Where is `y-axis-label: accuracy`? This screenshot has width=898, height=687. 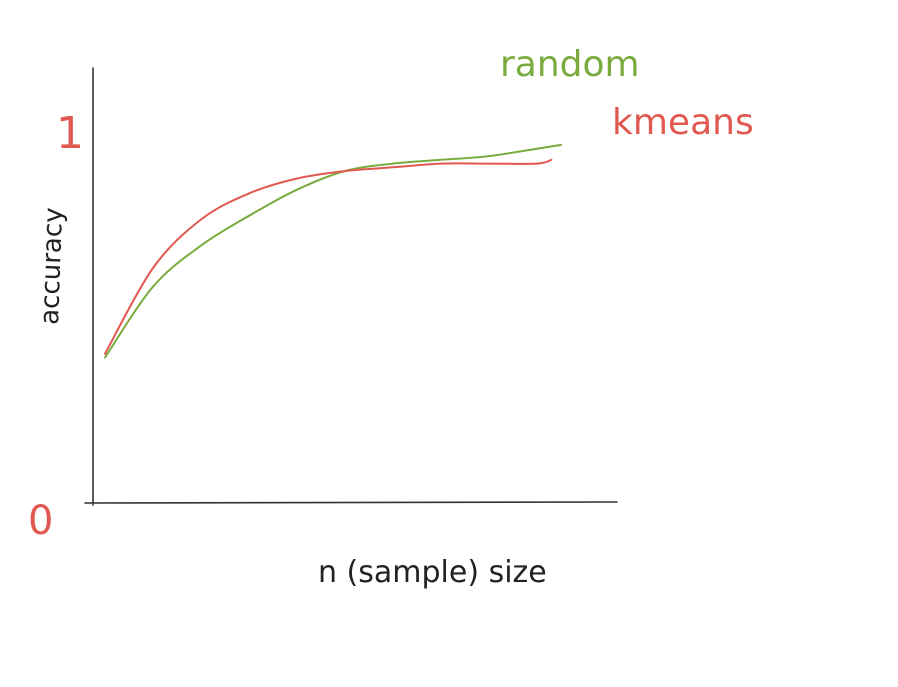 y-axis-label: accuracy is located at coordinates (52, 266).